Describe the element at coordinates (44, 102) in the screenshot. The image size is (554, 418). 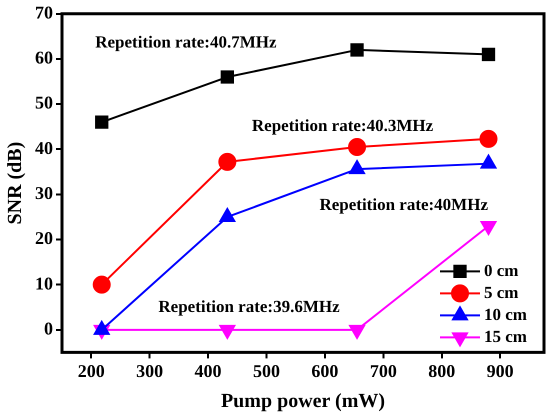
I see `y-tick-label: 50` at that location.